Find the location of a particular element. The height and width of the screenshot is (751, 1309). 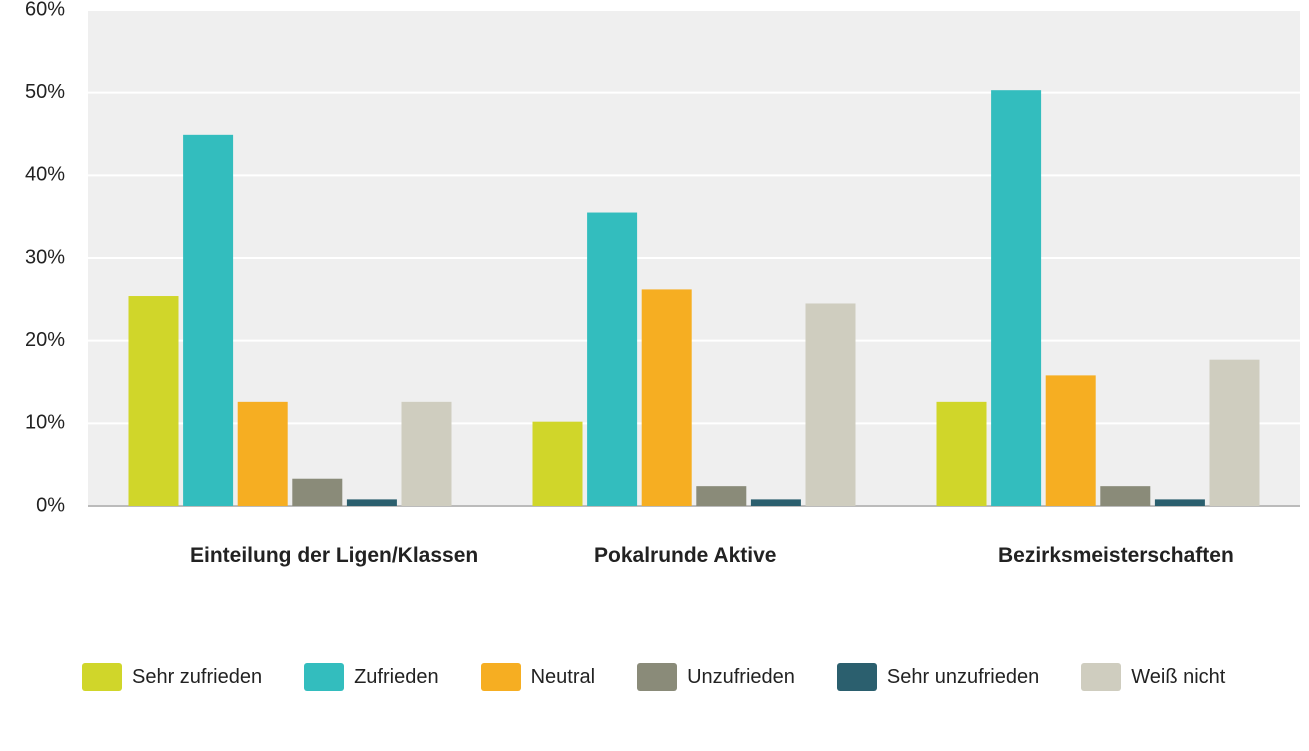

legend-item: Neutral is located at coordinates (538, 677).